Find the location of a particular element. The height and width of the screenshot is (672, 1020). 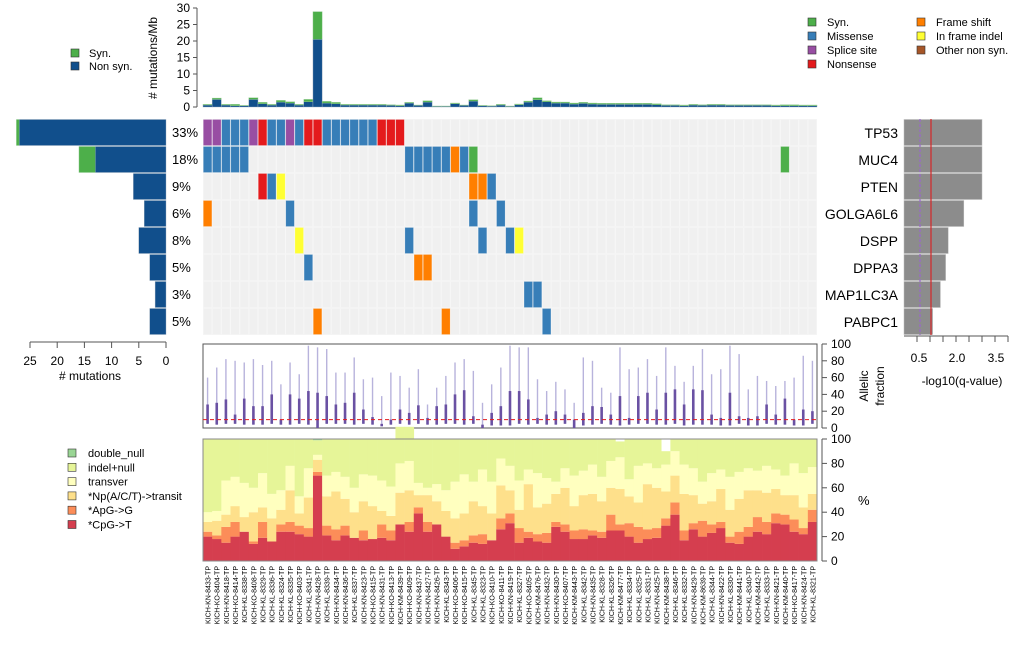

sample-label: KICH-KL-8328-TP is located at coordinates (603, 594).